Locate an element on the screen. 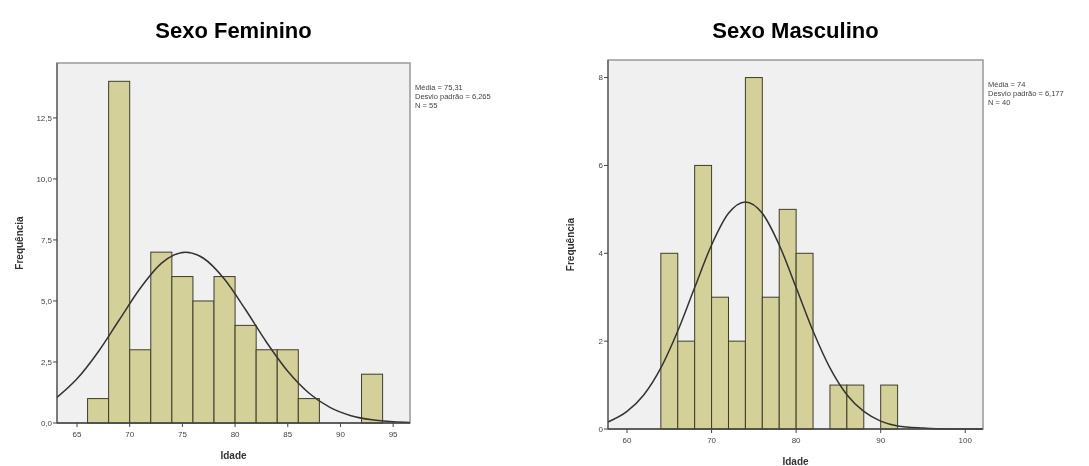 This screenshot has height=466, width=1089. x-tick-label: 65 is located at coordinates (77, 434).